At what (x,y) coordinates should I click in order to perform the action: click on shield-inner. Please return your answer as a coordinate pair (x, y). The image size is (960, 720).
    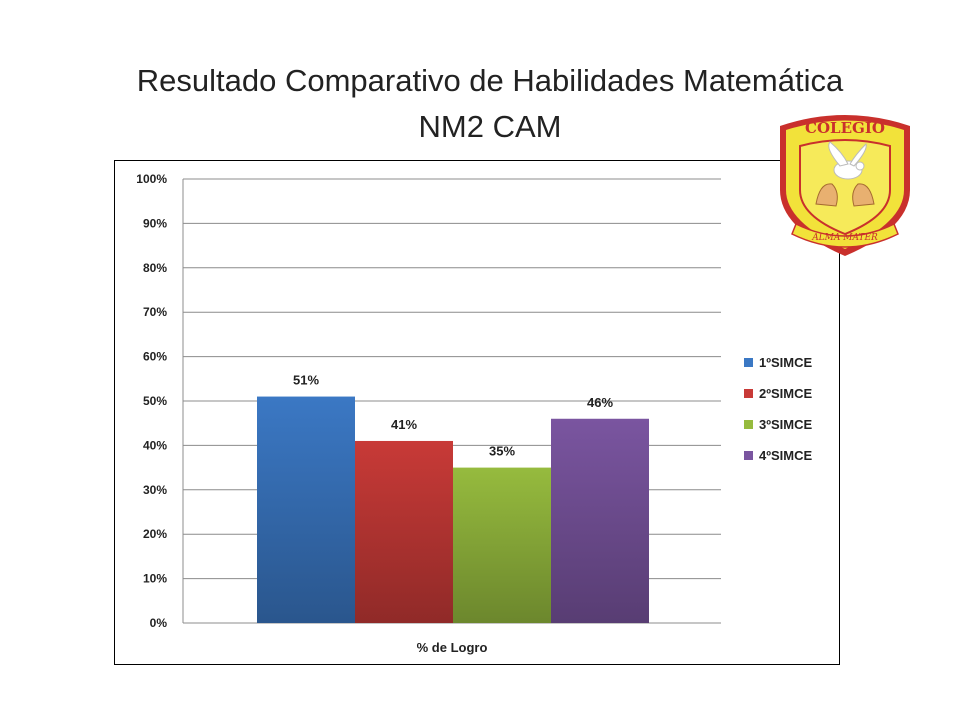
    Looking at the image, I should click on (845, 187).